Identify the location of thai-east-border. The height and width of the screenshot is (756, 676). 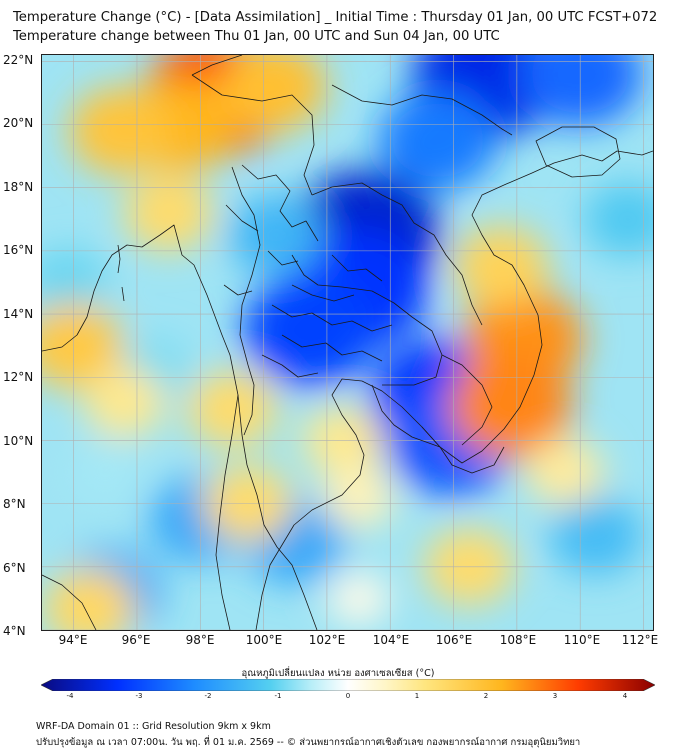
(367, 320).